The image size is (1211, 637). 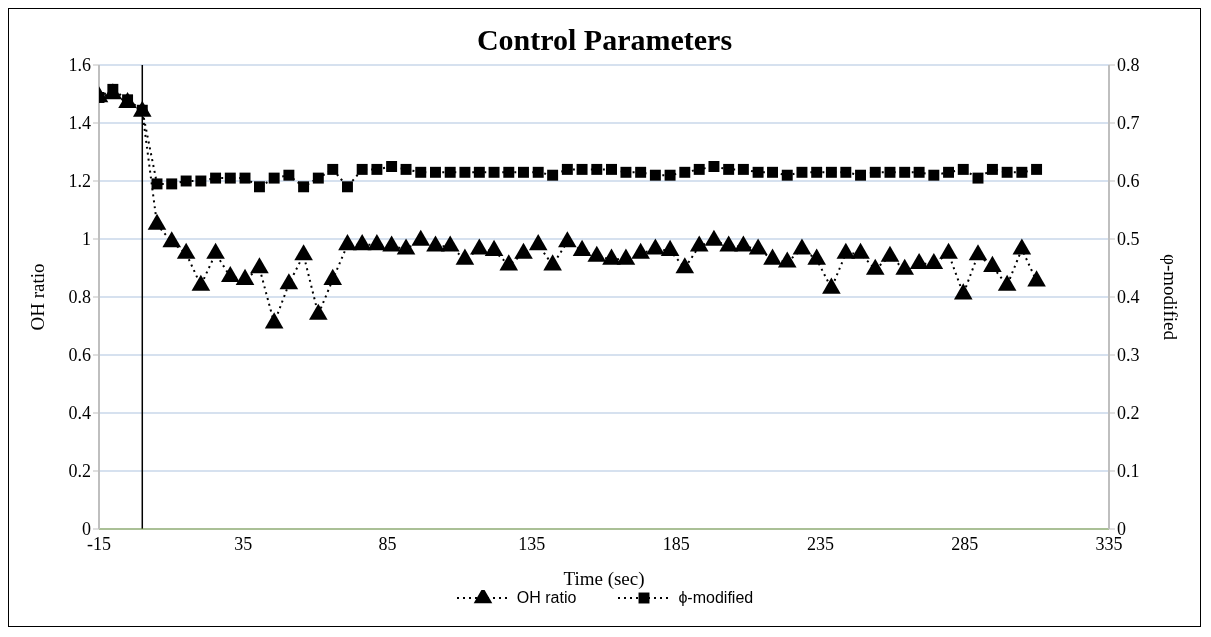 I want to click on y2-tick-label: 0.5, so click(x=1128, y=239).